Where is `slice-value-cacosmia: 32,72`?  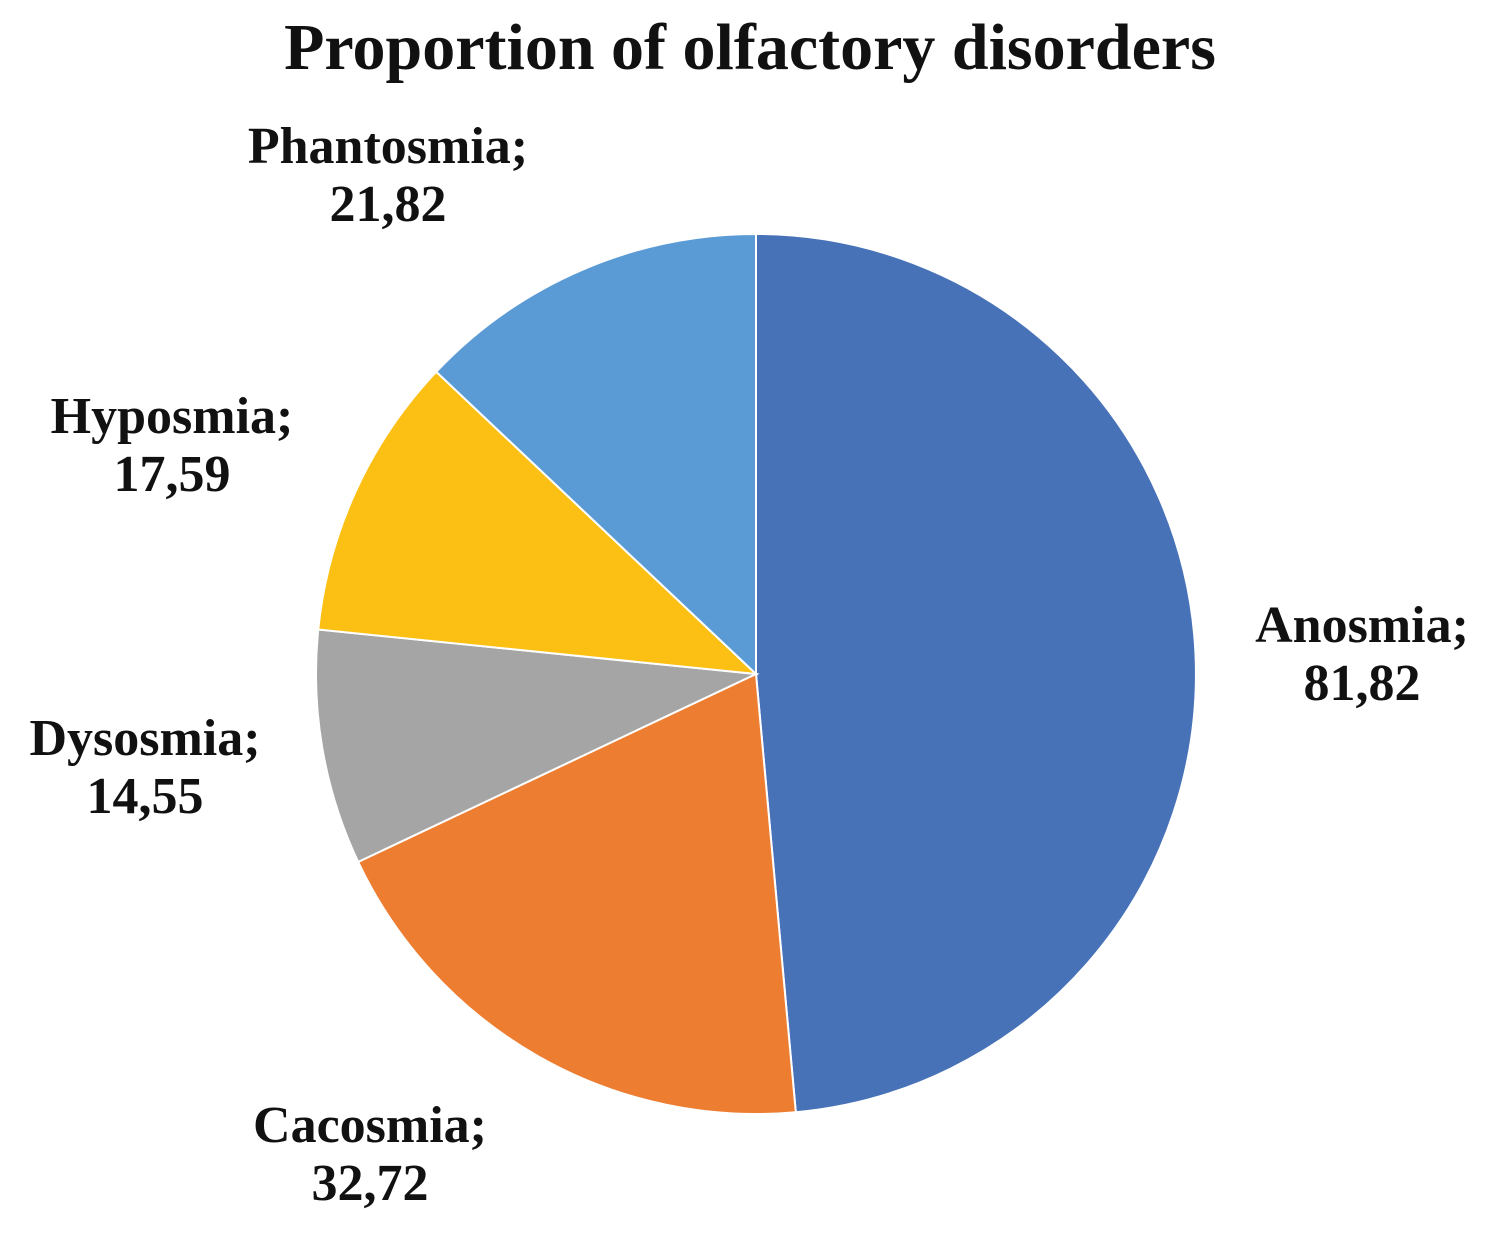
slice-value-cacosmia: 32,72 is located at coordinates (370, 1183).